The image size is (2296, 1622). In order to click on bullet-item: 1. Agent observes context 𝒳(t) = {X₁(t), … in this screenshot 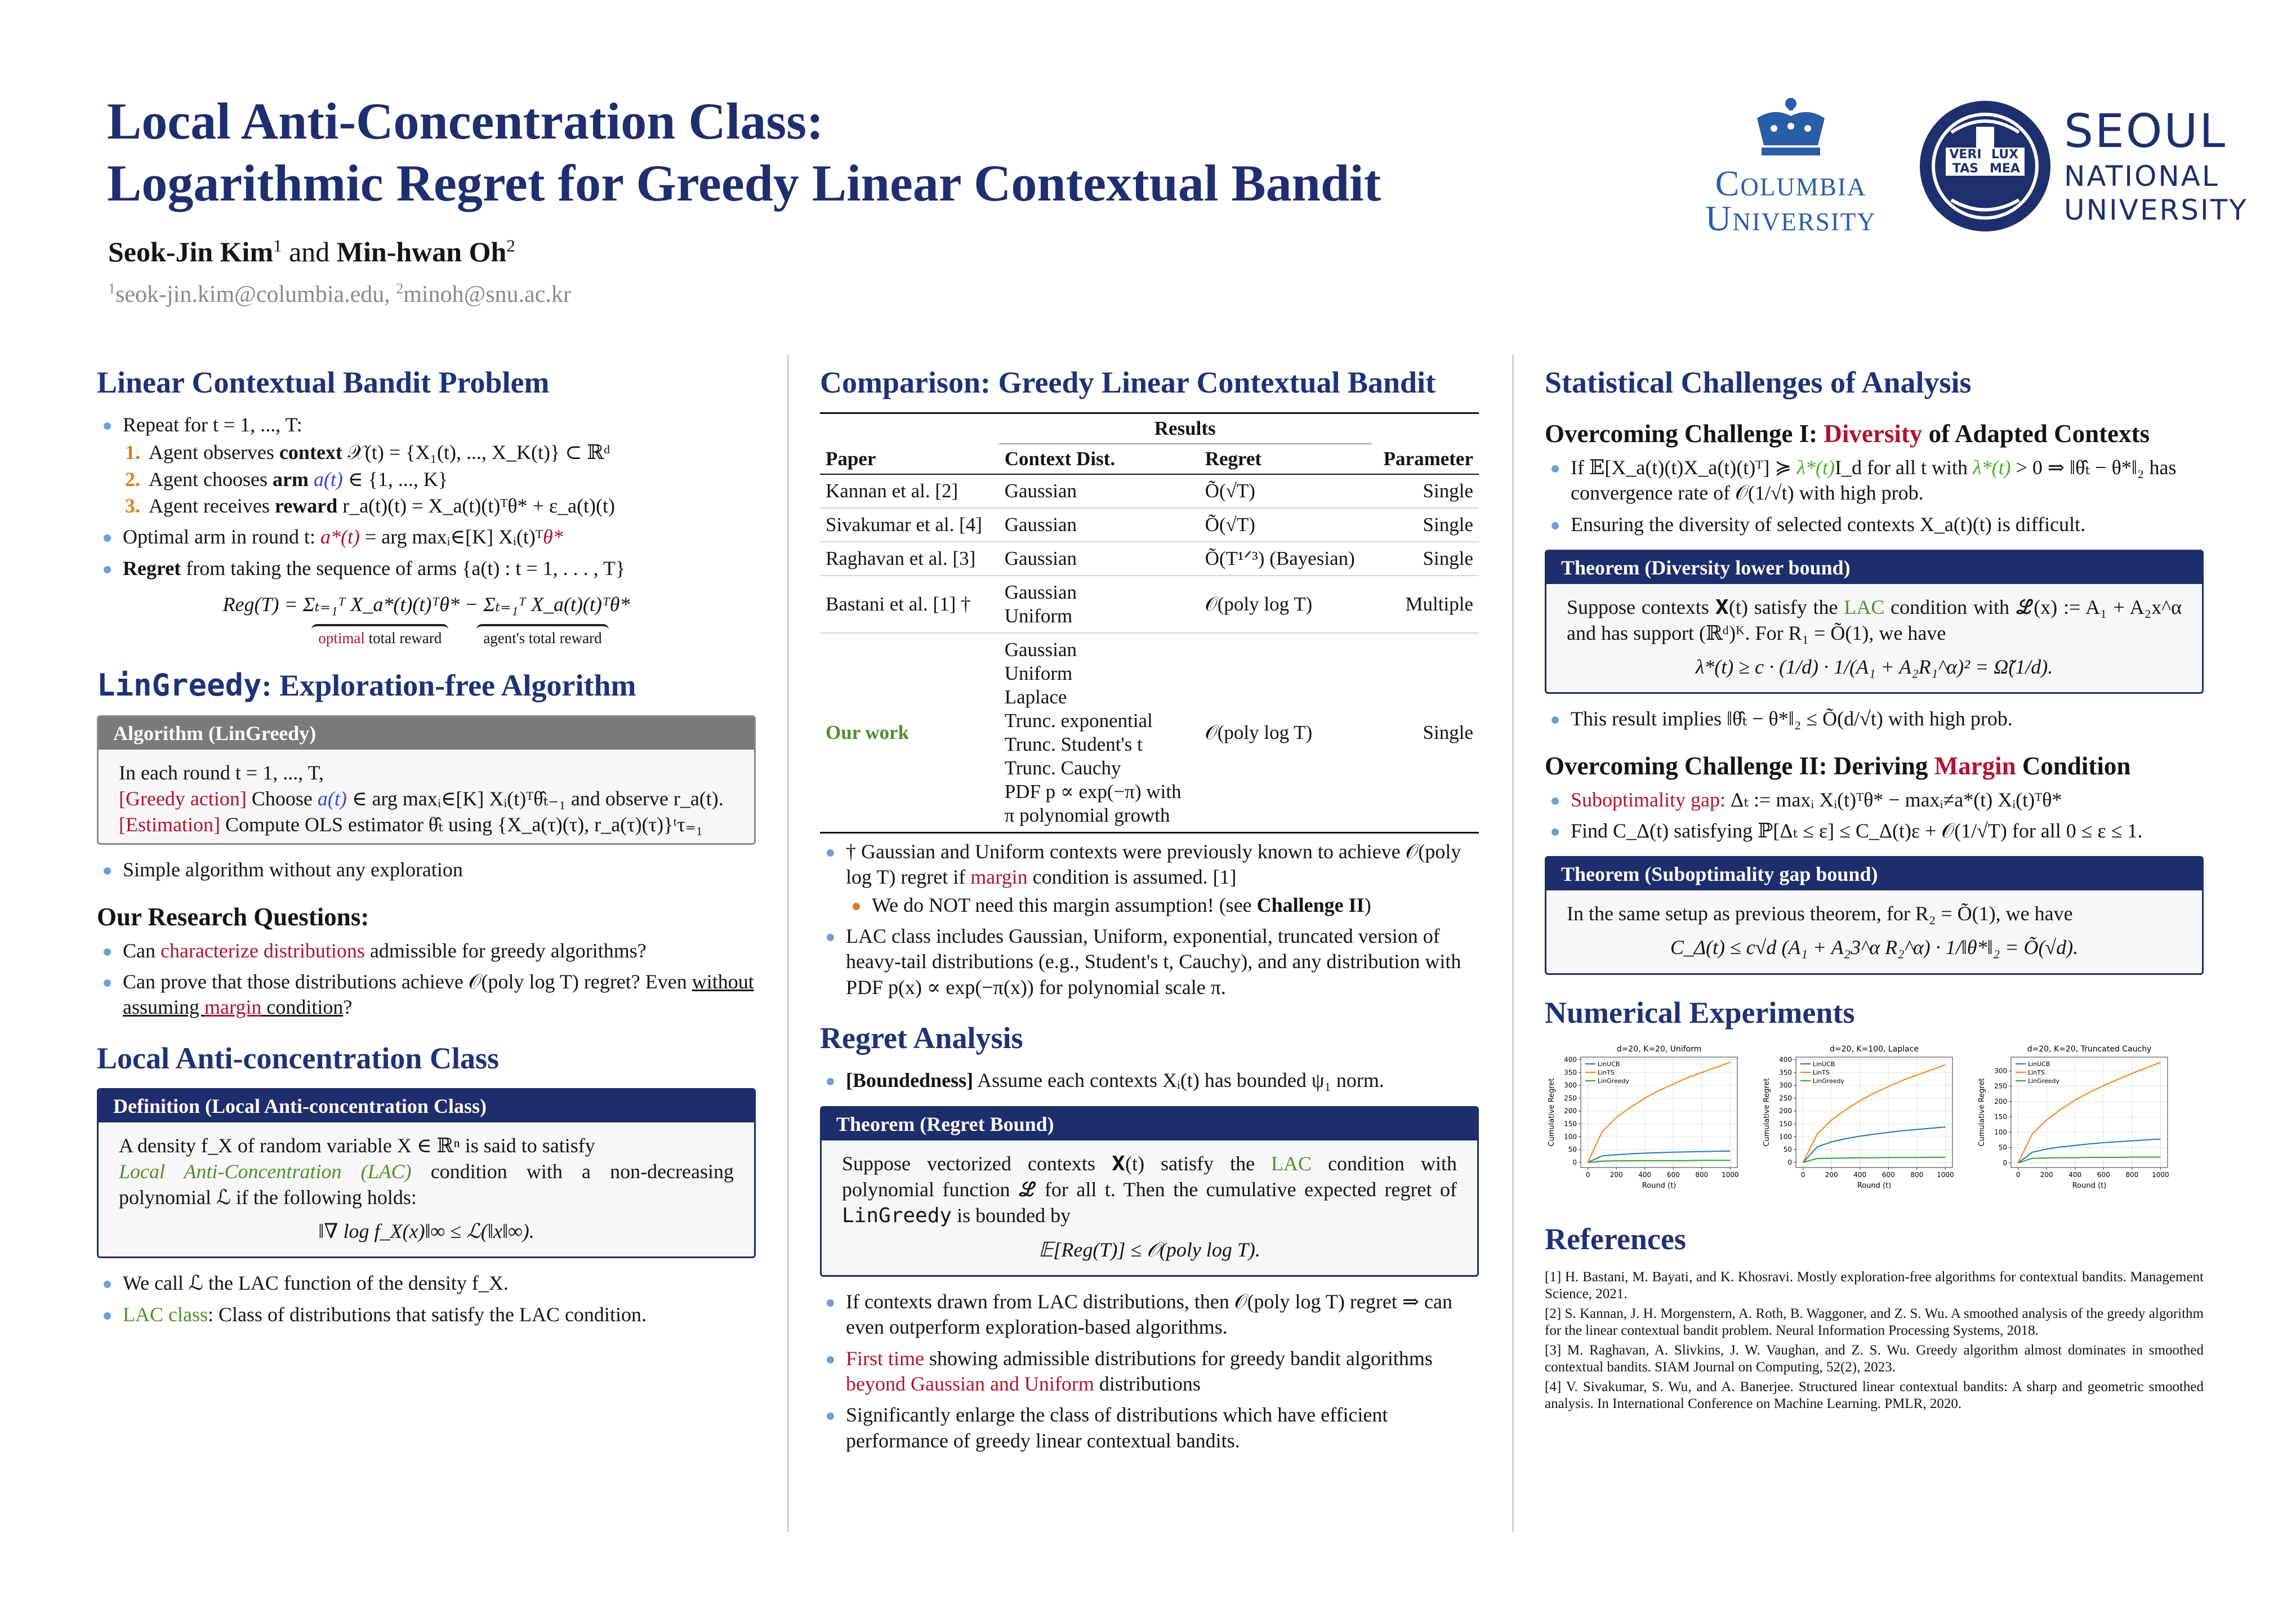, I will do `click(439, 452)`.